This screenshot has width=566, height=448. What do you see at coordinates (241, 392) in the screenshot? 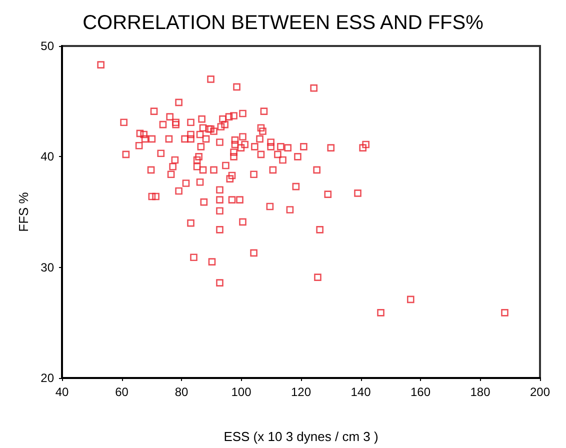
I see `x-tick-label: 100` at bounding box center [241, 392].